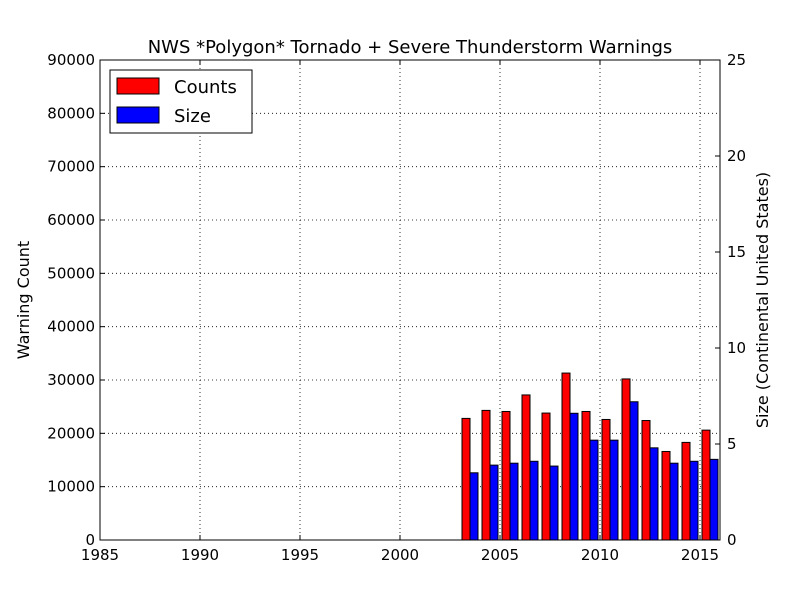  Describe the element at coordinates (732, 444) in the screenshot. I see `y-right-tick-label: 5` at that location.